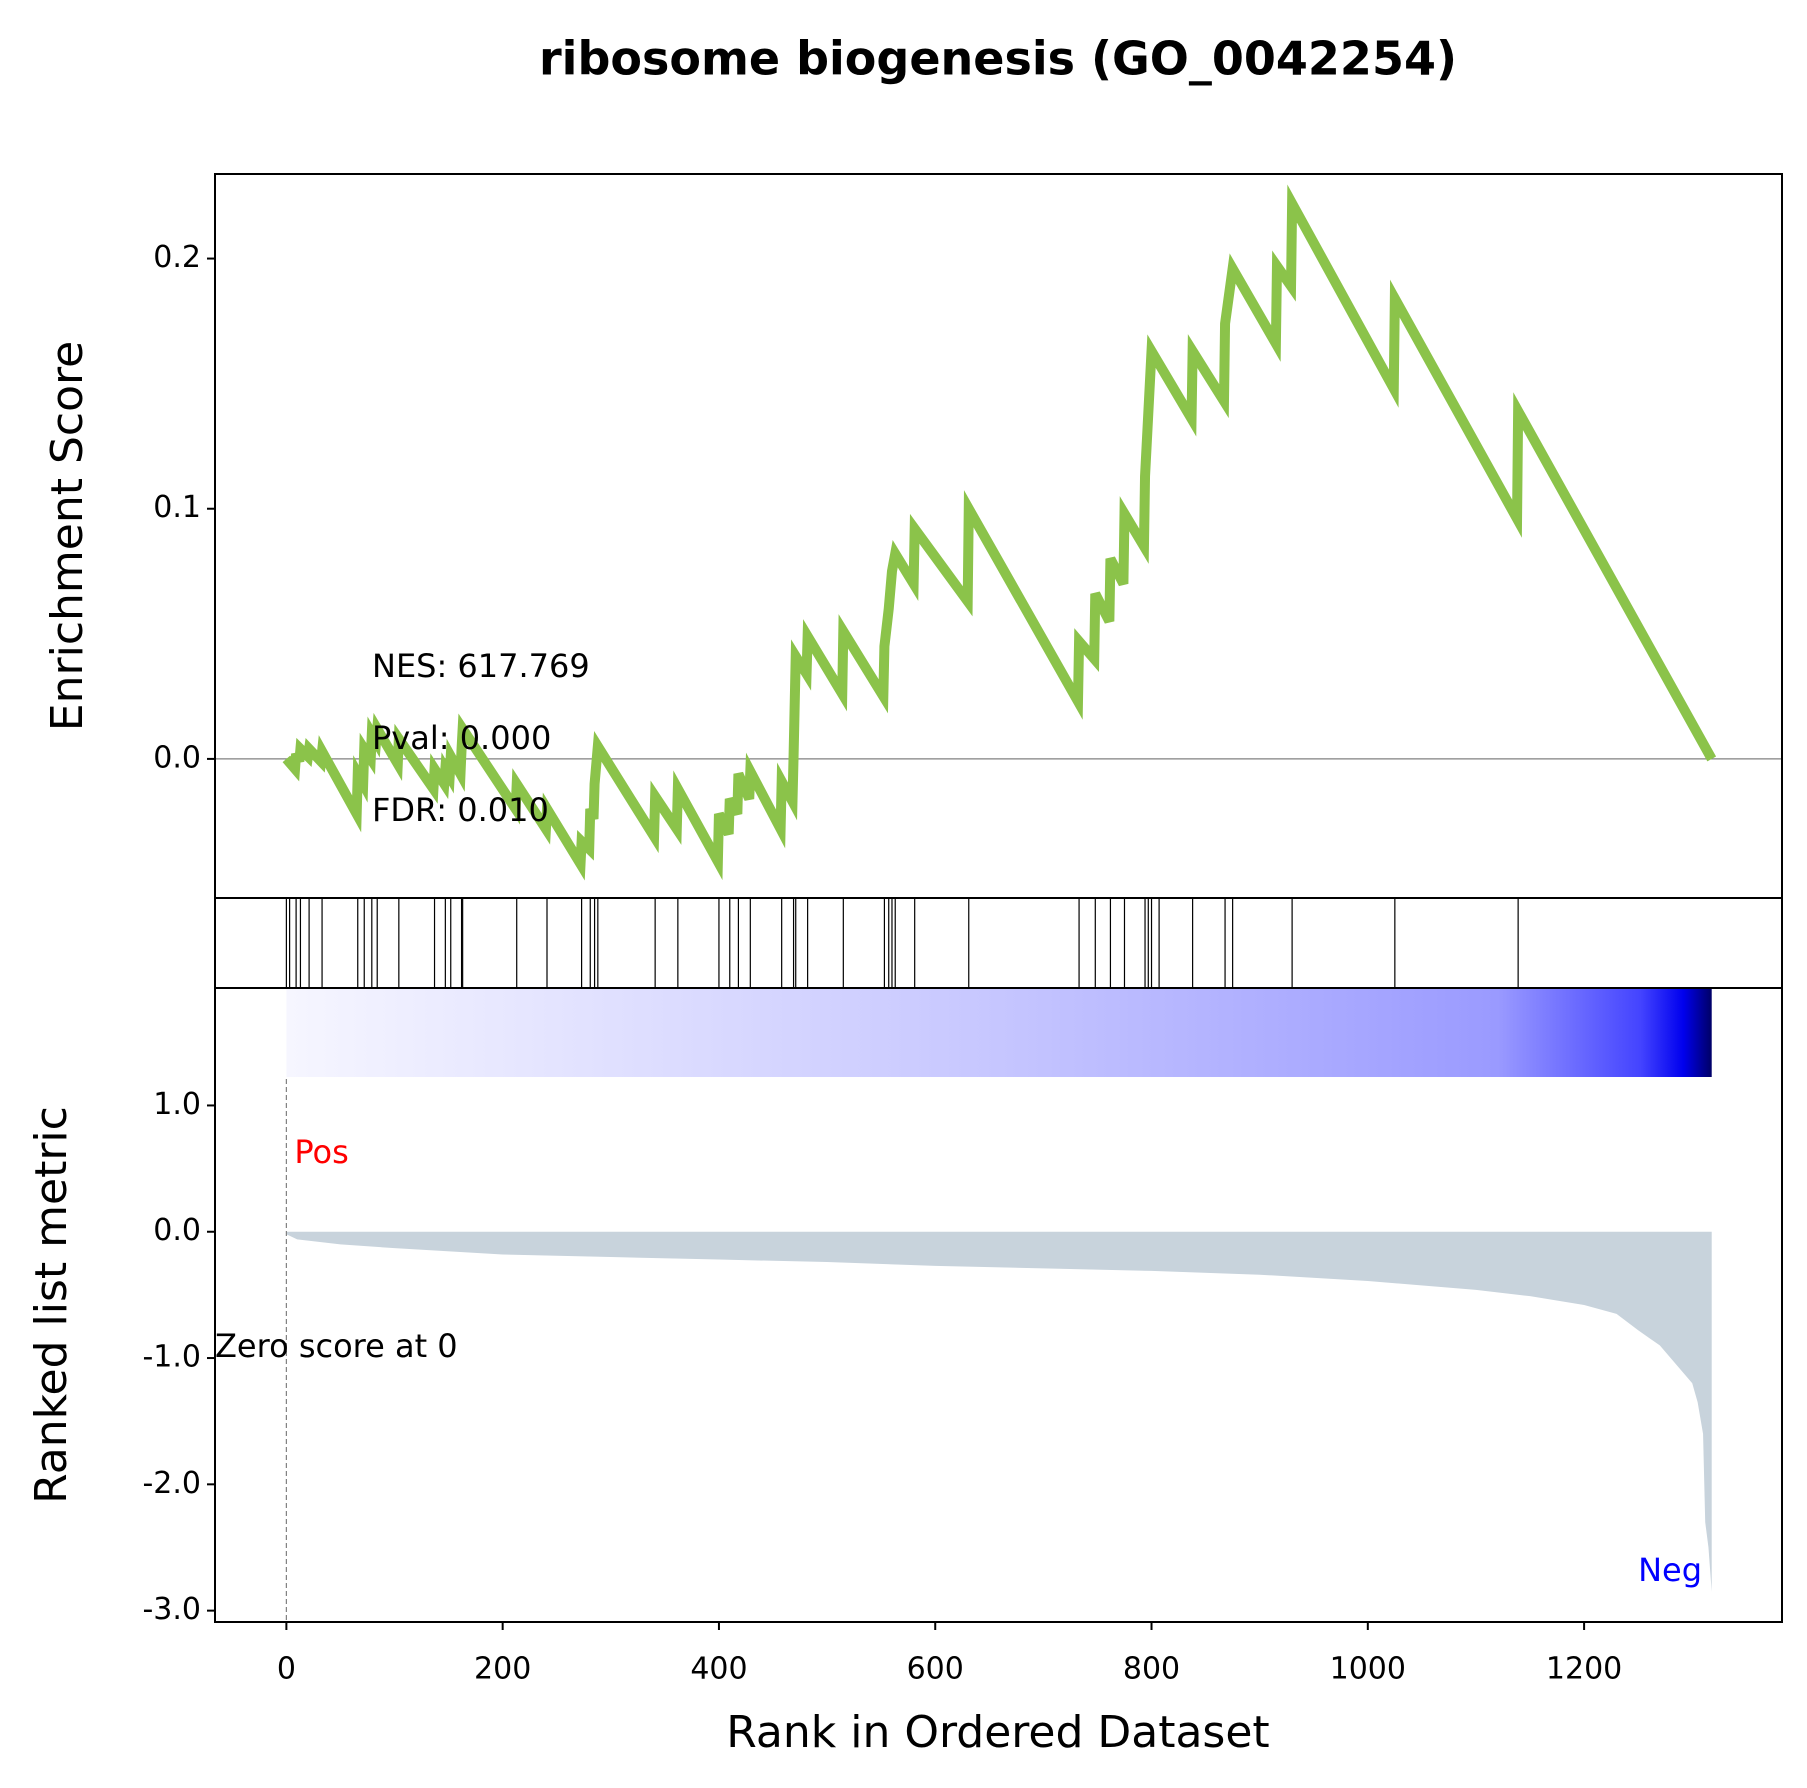 This screenshot has width=1807, height=1788. What do you see at coordinates (177, 1104) in the screenshot?
I see `y-tick-label: 1.0` at bounding box center [177, 1104].